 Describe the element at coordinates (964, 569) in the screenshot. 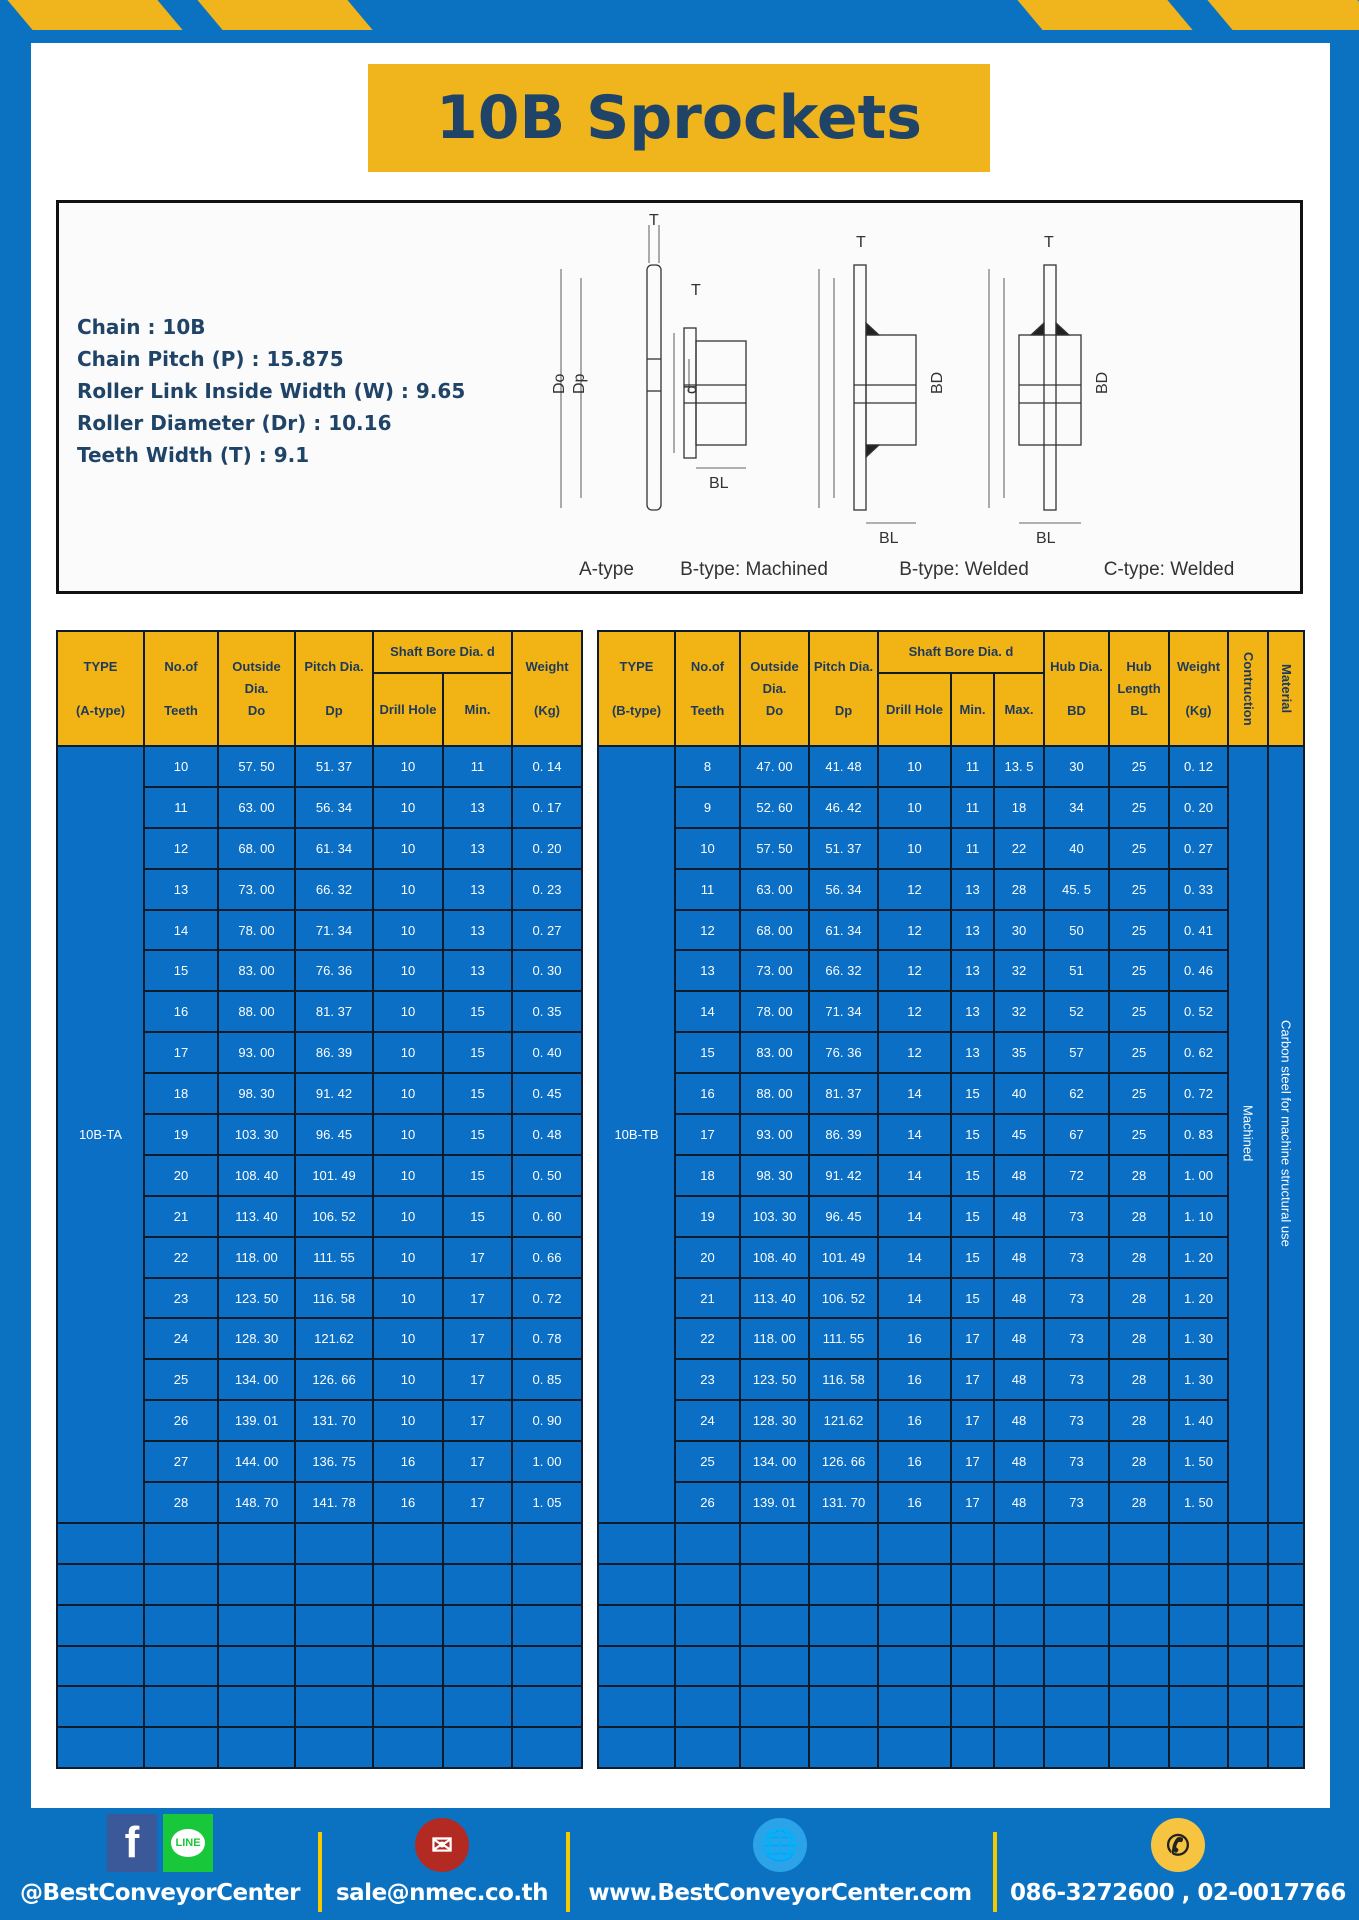

I see `caption-b-welded: B-type: Welded` at that location.